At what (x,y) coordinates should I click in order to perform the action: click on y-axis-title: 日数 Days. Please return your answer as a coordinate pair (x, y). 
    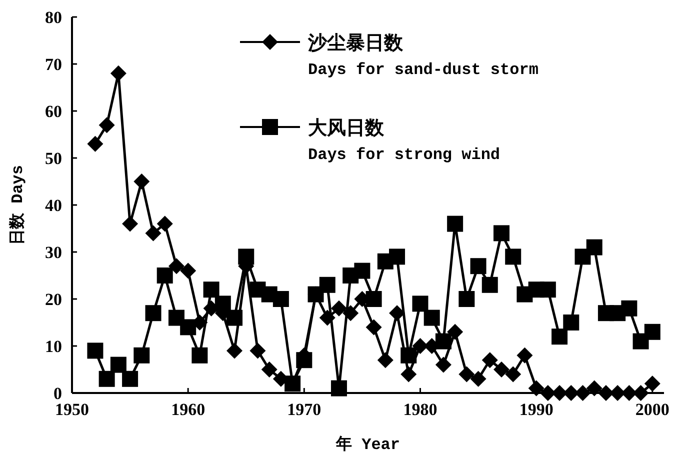
    Looking at the image, I should click on (17, 205).